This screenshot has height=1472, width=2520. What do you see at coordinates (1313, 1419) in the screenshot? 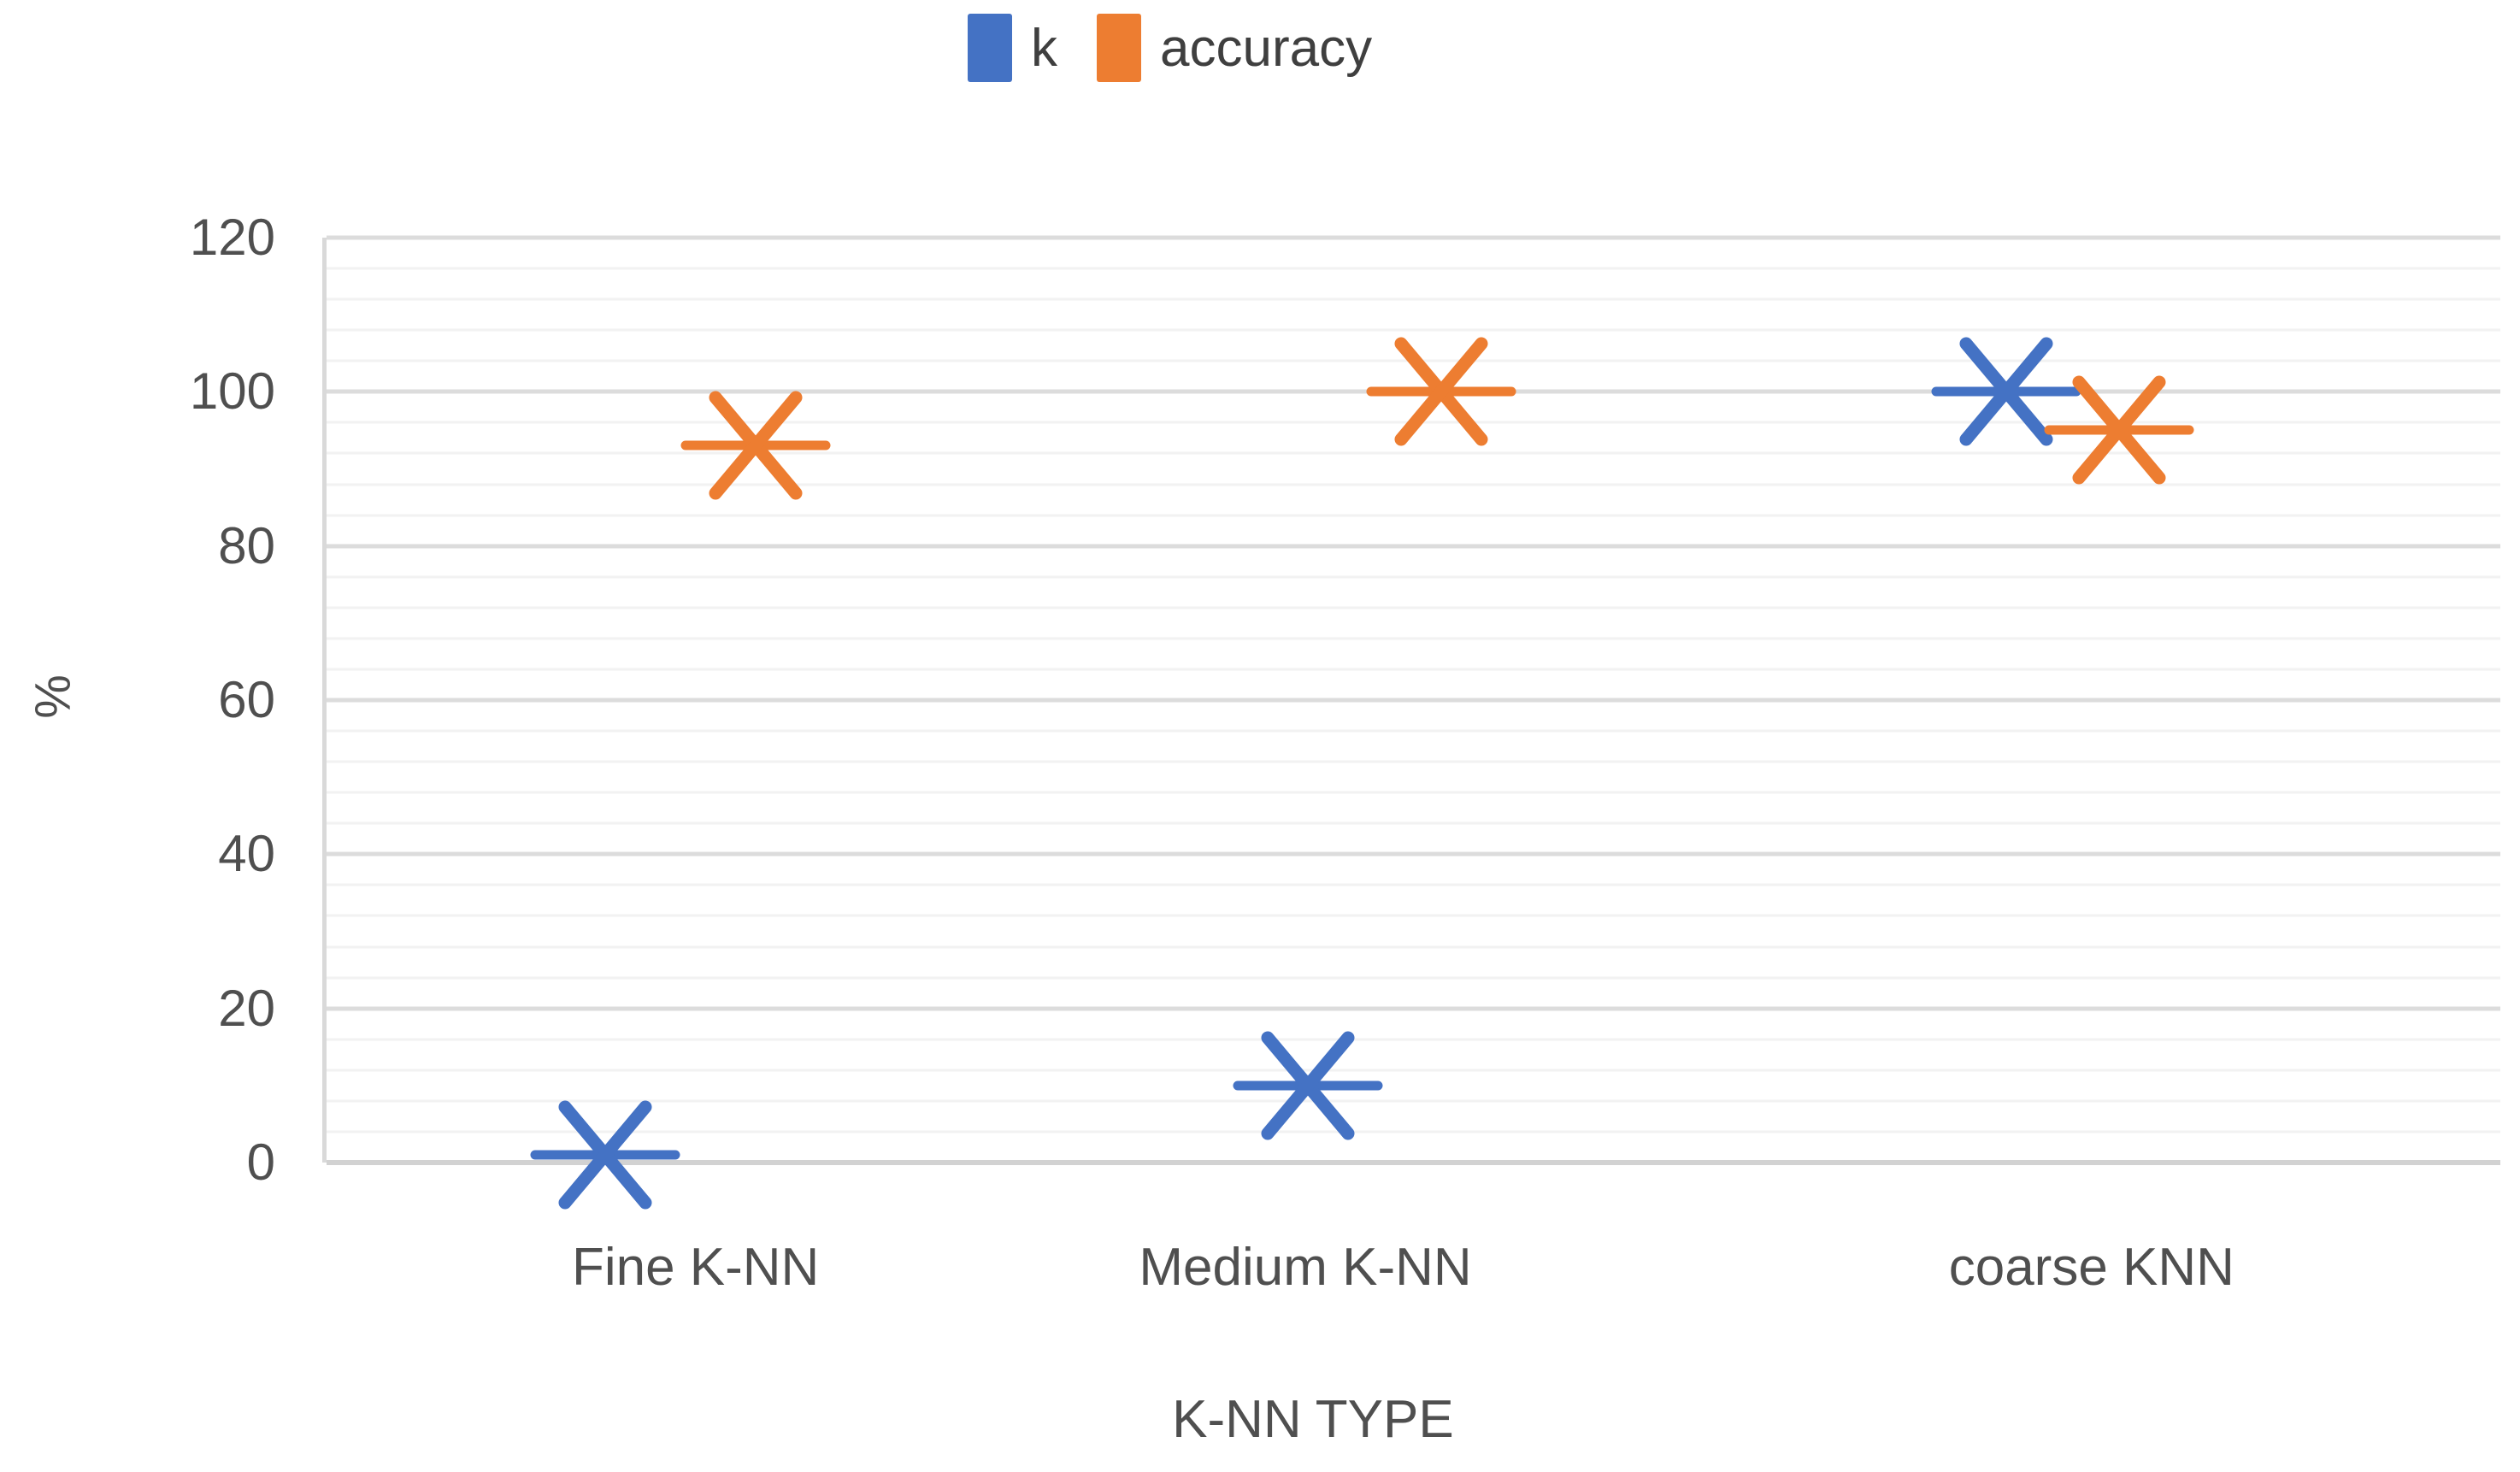
I see `x-axis-title: K-NN TYPE` at bounding box center [1313, 1419].